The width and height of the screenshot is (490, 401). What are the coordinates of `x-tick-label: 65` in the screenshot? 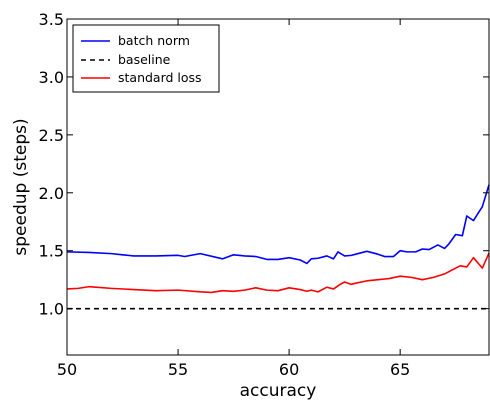 It's located at (400, 369).